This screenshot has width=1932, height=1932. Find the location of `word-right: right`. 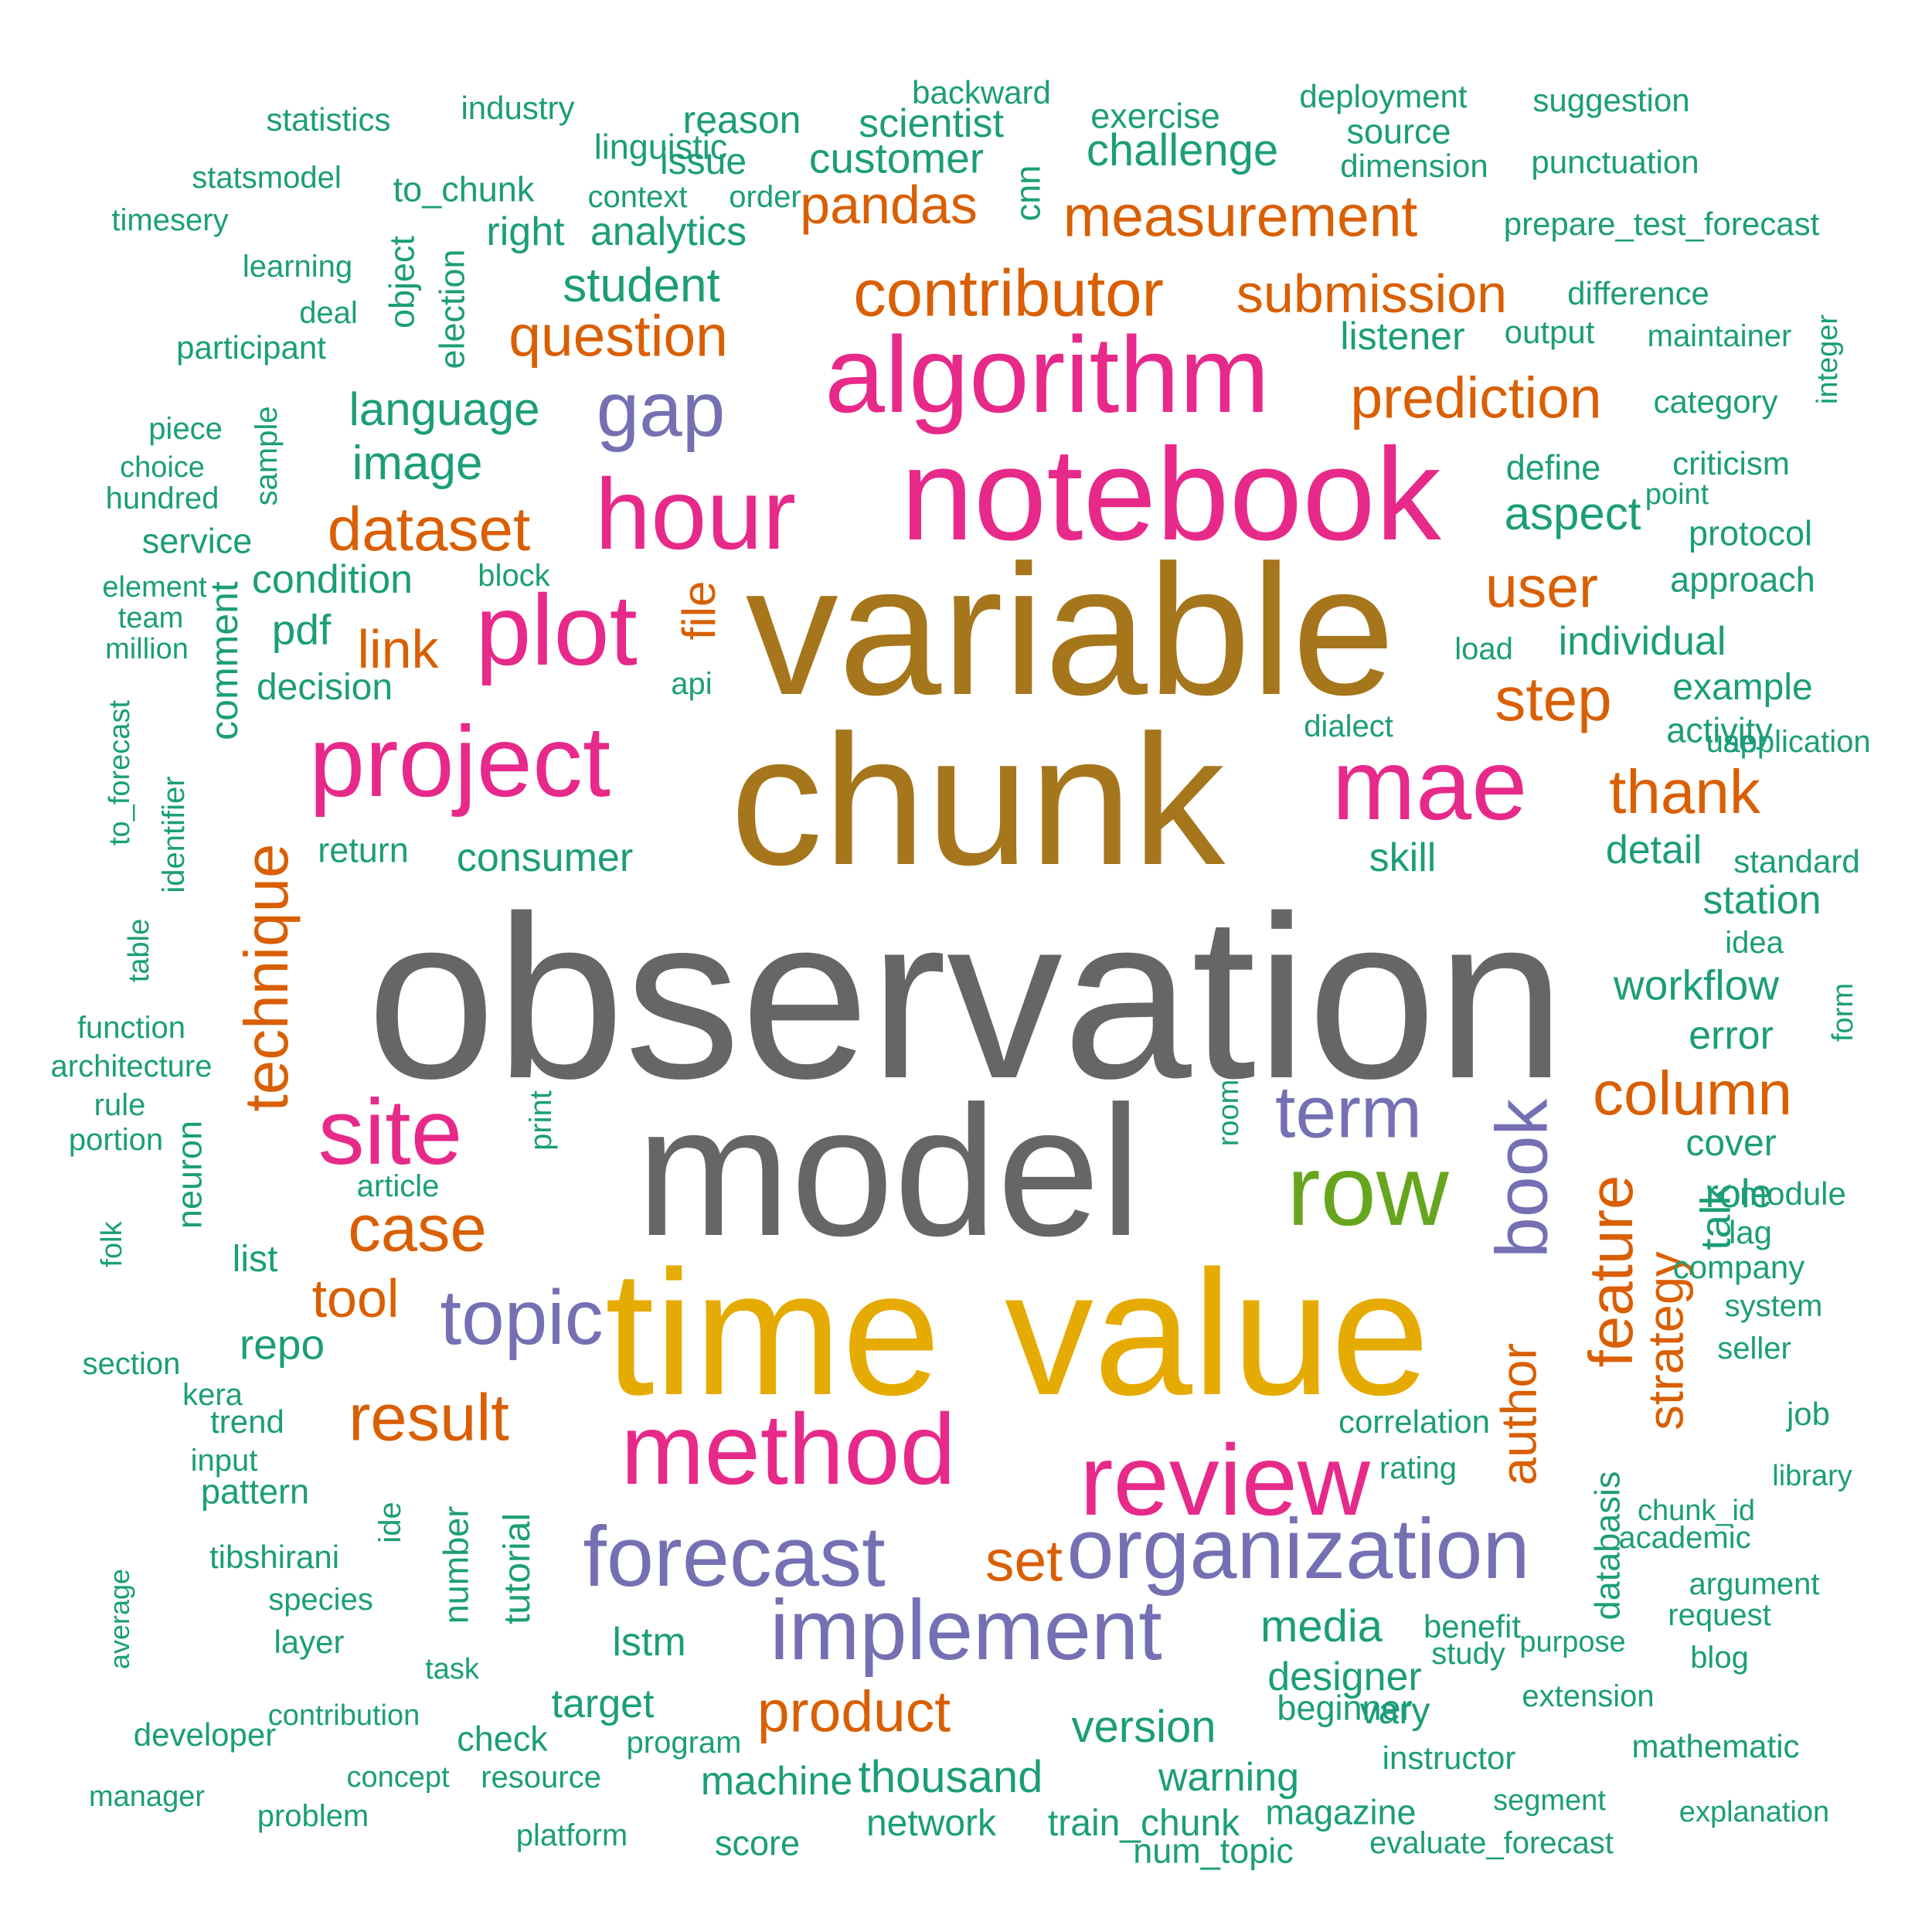

word-right: right is located at coordinates (525, 232).